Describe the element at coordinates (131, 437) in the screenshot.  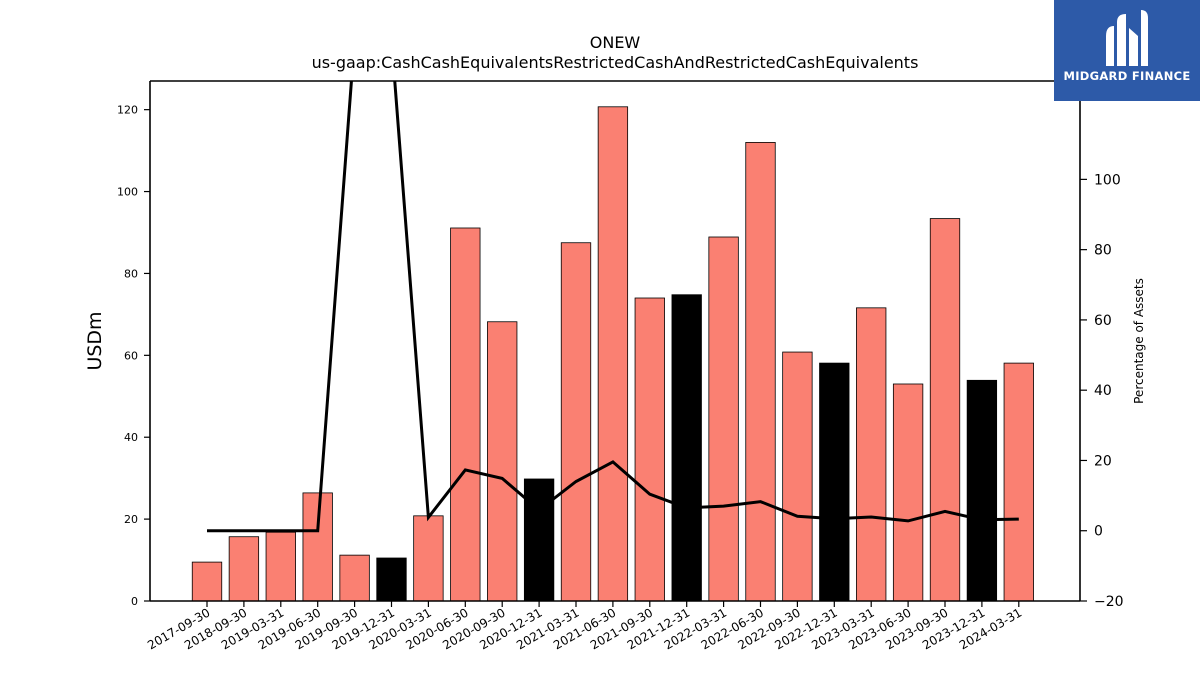
I see `left-tick-label: 40` at that location.